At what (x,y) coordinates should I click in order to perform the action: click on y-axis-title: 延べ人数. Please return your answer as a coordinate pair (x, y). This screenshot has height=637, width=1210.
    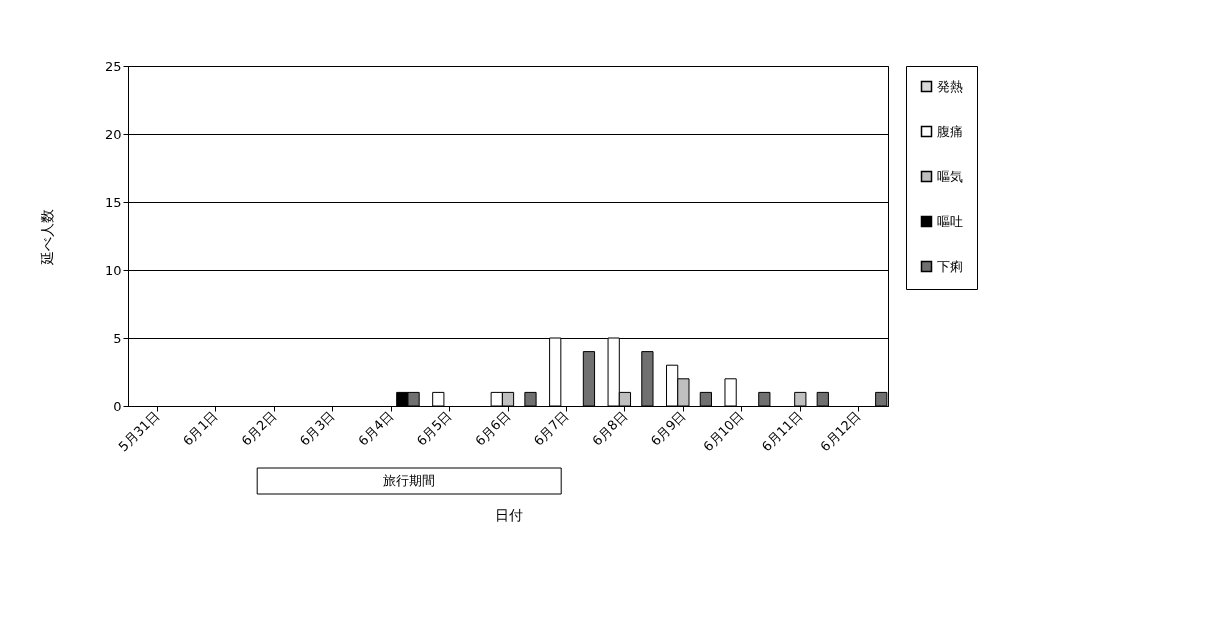
    Looking at the image, I should click on (46, 237).